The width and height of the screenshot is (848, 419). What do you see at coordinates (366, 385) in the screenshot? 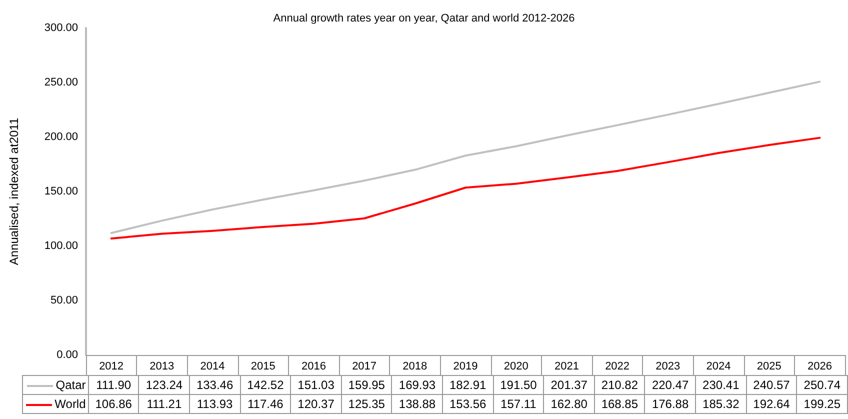
I see `data-label: 159.95` at bounding box center [366, 385].